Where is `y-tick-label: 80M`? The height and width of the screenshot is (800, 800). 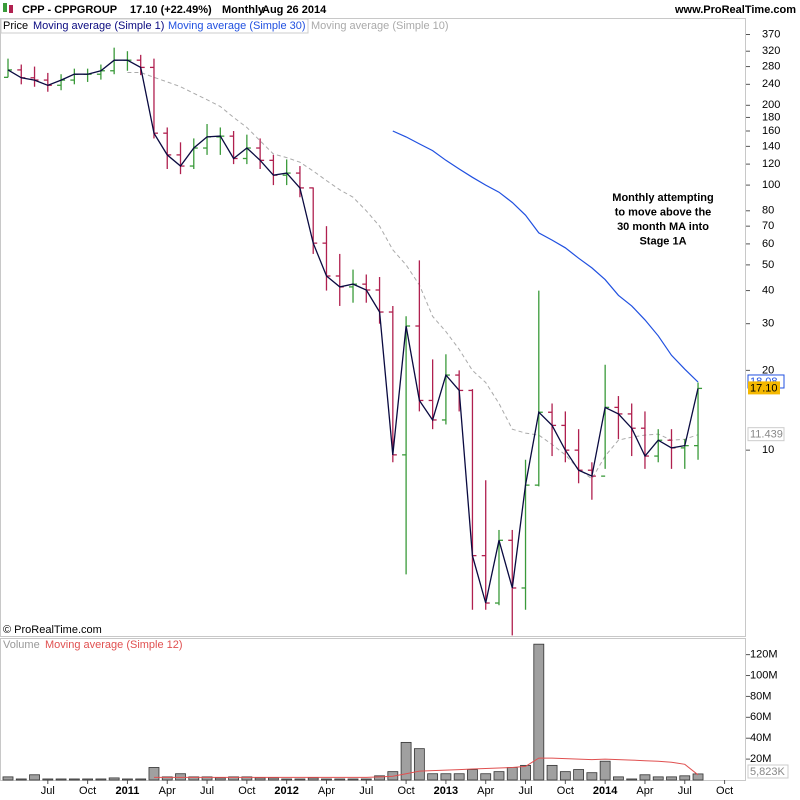
y-tick-label: 80M is located at coordinates (760, 696).